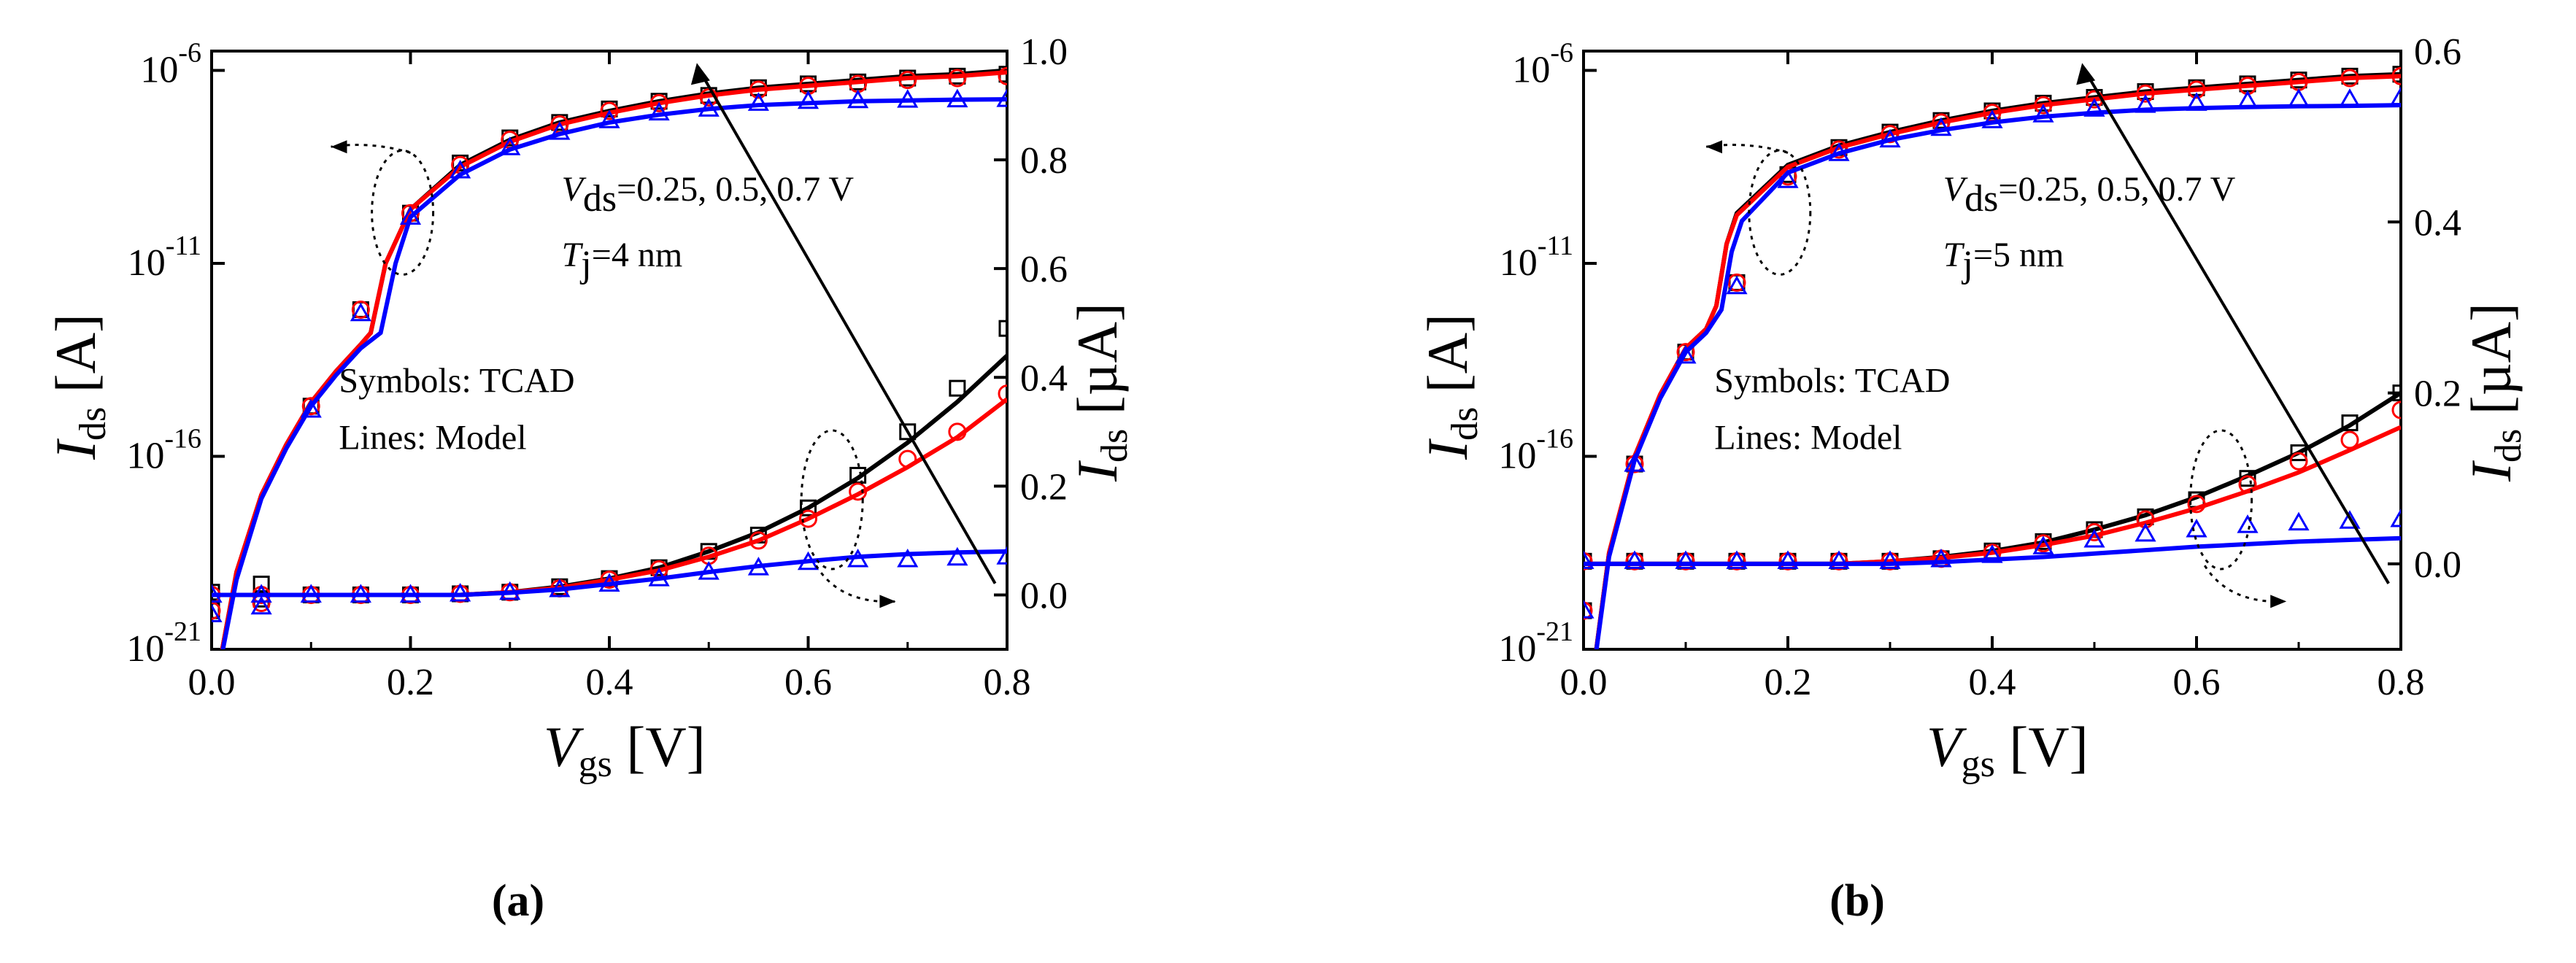  What do you see at coordinates (1097, 366) in the screenshot?
I see `y-right-axis-label-unit: [µA]` at bounding box center [1097, 366].